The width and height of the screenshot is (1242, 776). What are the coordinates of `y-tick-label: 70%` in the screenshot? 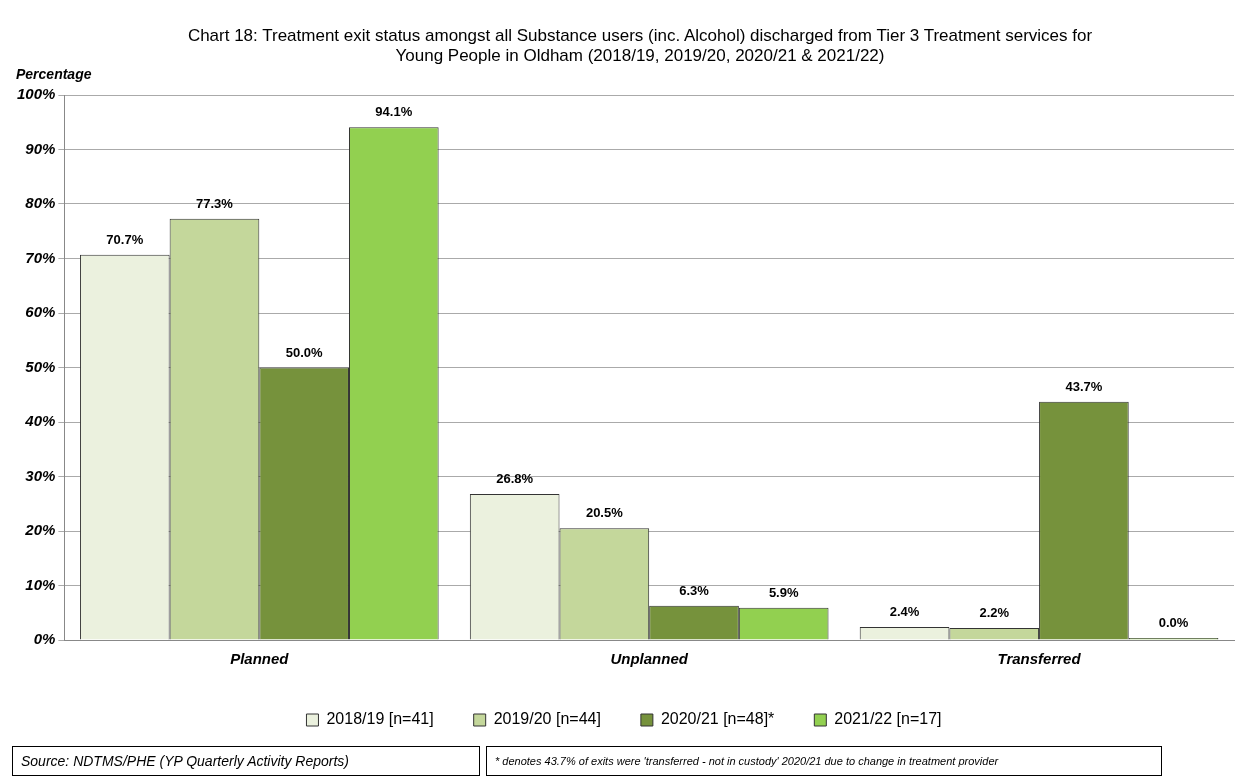 It's located at (40, 257).